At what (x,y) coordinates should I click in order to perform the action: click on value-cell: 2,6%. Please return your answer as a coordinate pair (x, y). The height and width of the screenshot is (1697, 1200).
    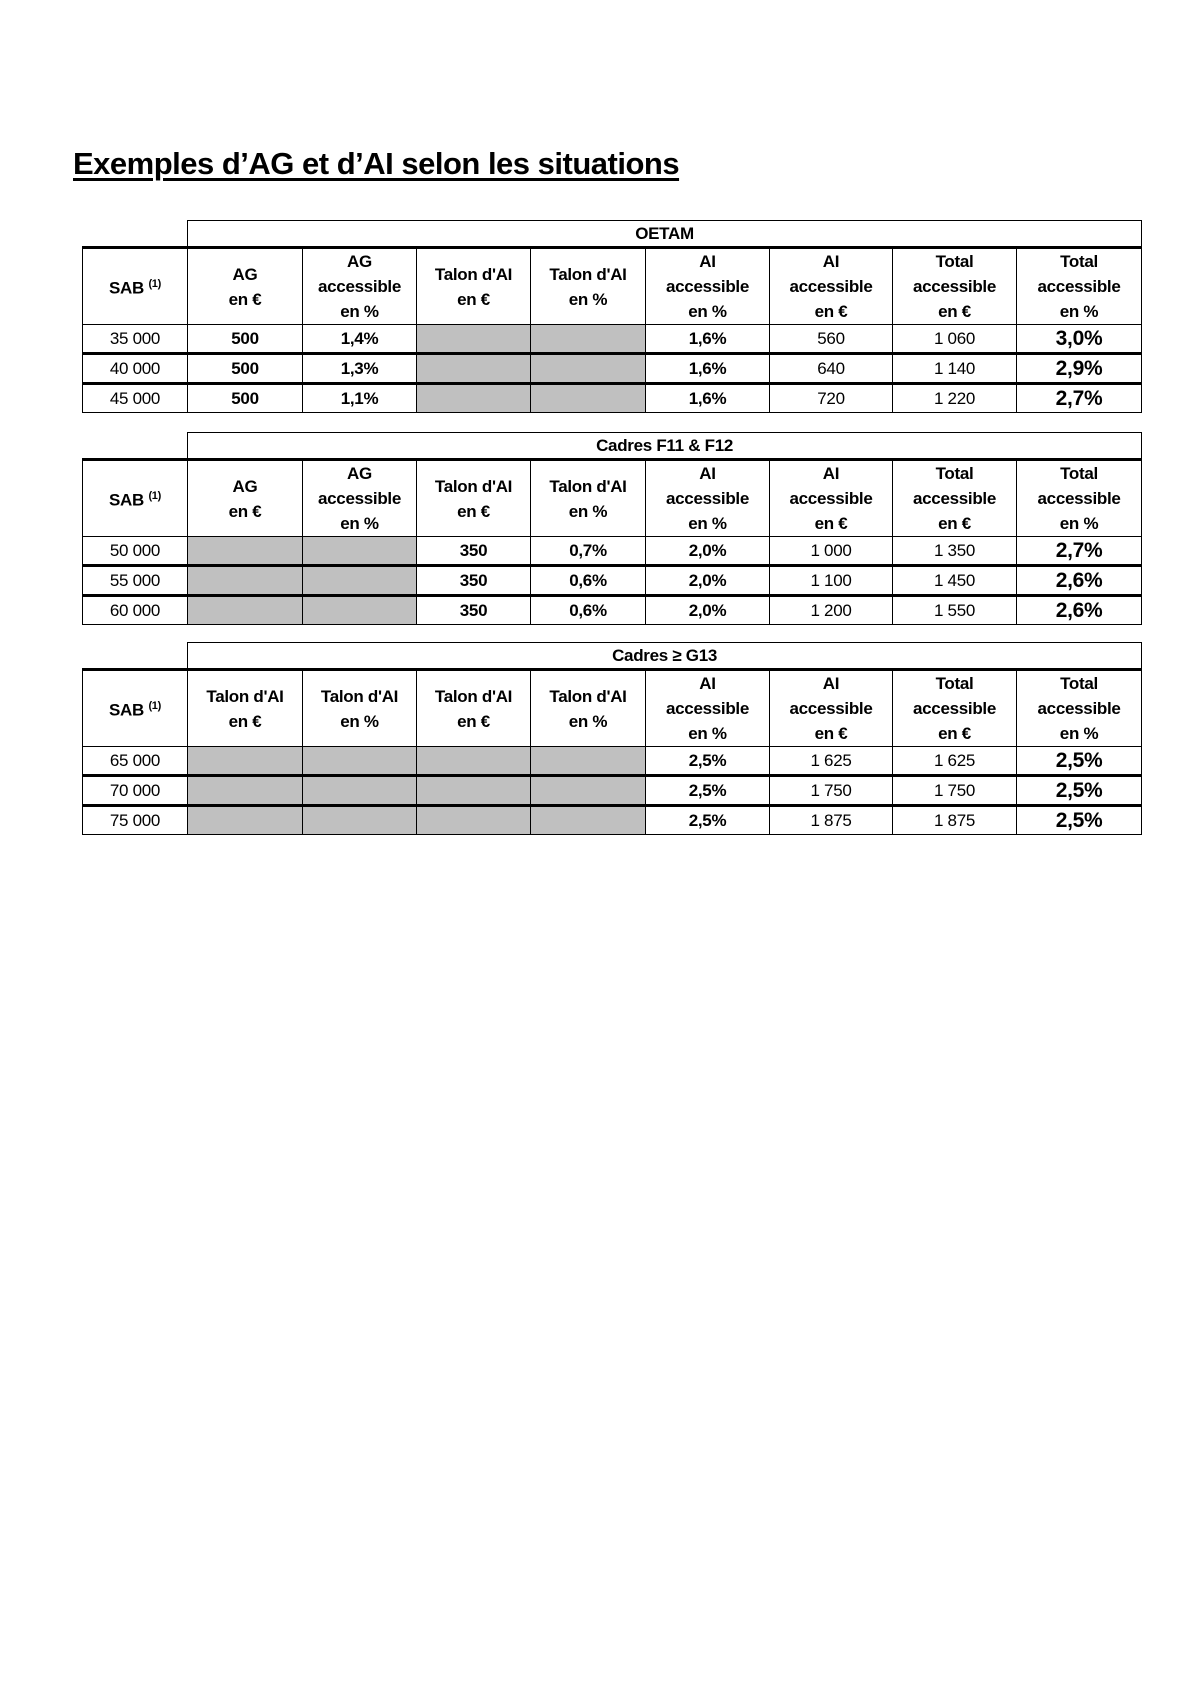
    Looking at the image, I should click on (1079, 580).